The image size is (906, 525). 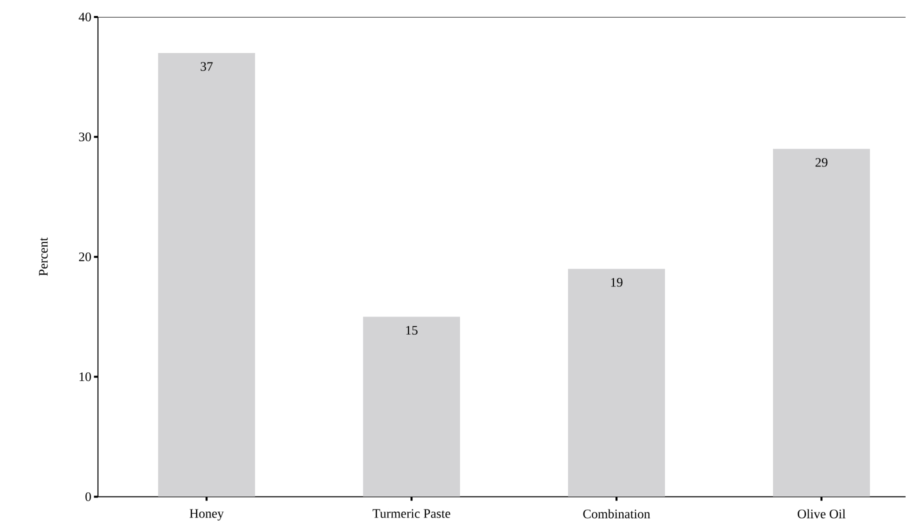 What do you see at coordinates (822, 162) in the screenshot?
I see `data-label: 29` at bounding box center [822, 162].